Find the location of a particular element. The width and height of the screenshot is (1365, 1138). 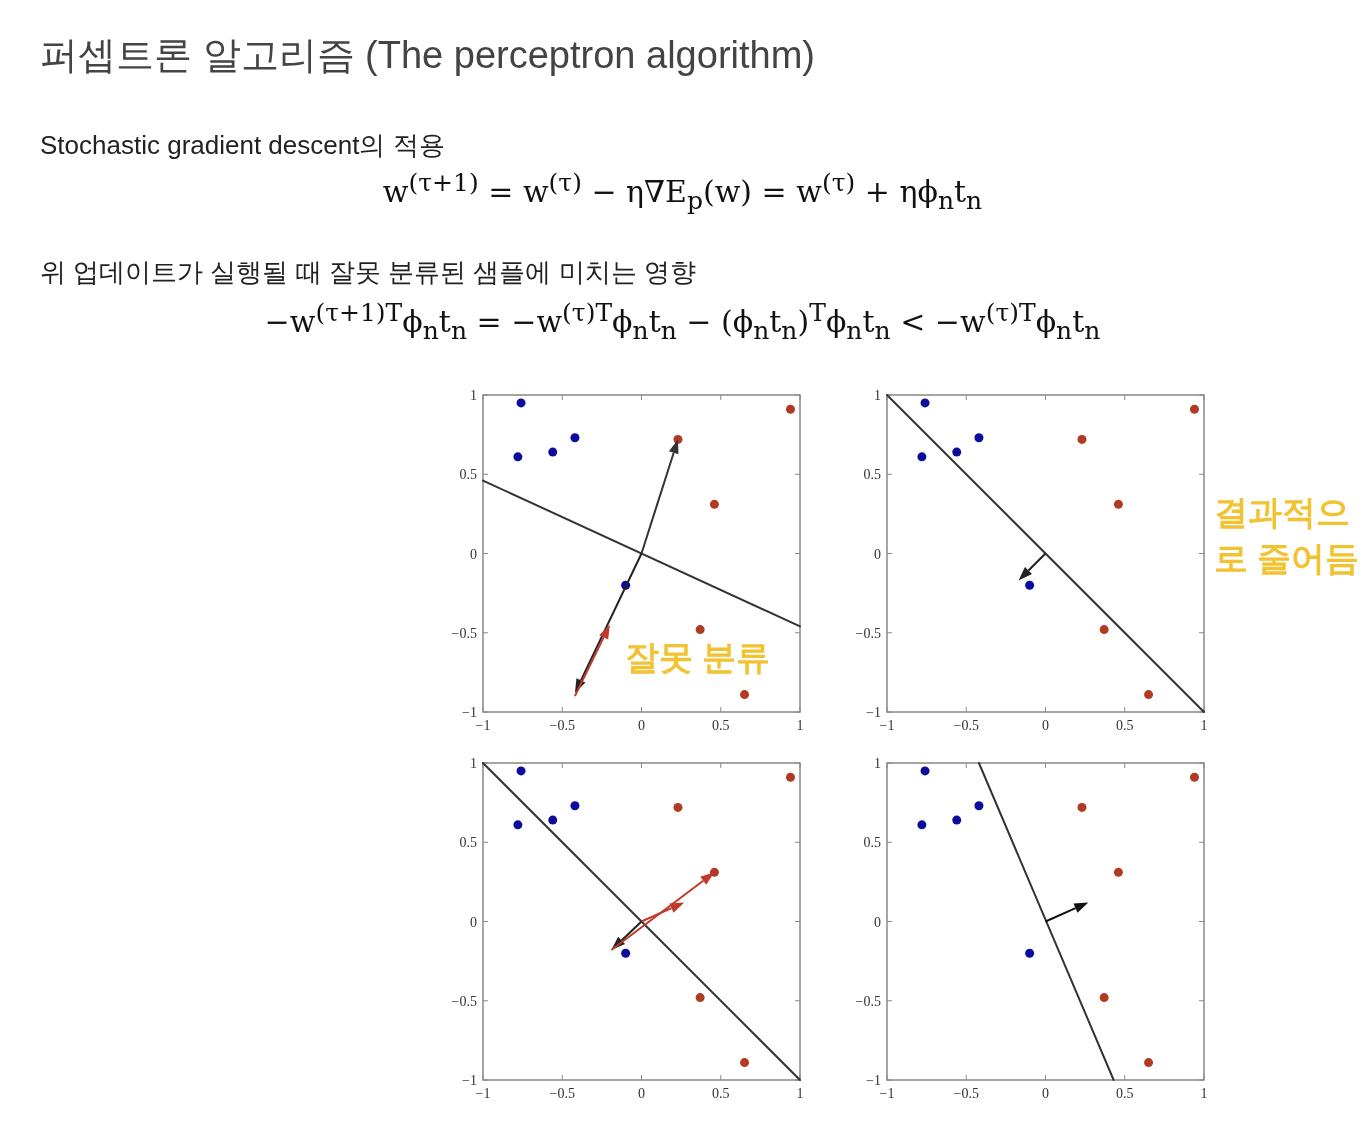

text: 퍼셉트론 알고리즘 (The perceptron algorithm) is located at coordinates (427, 55).